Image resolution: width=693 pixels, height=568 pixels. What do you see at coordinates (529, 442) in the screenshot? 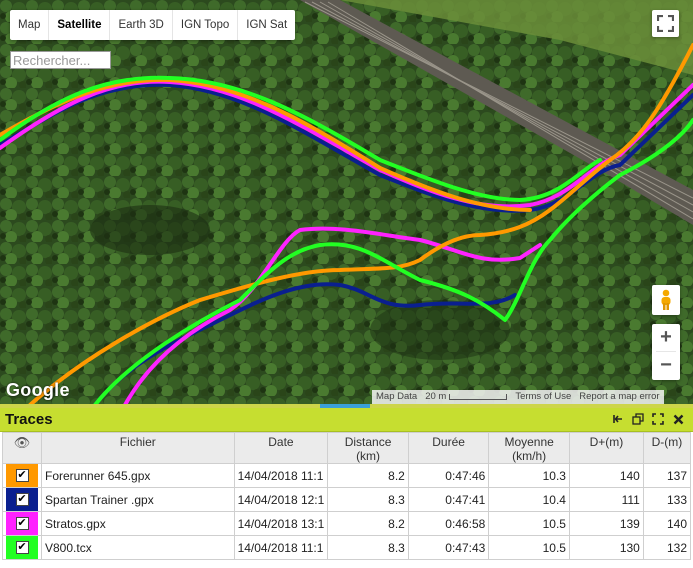
I see `average-header-label: Moyenne` at bounding box center [529, 442].